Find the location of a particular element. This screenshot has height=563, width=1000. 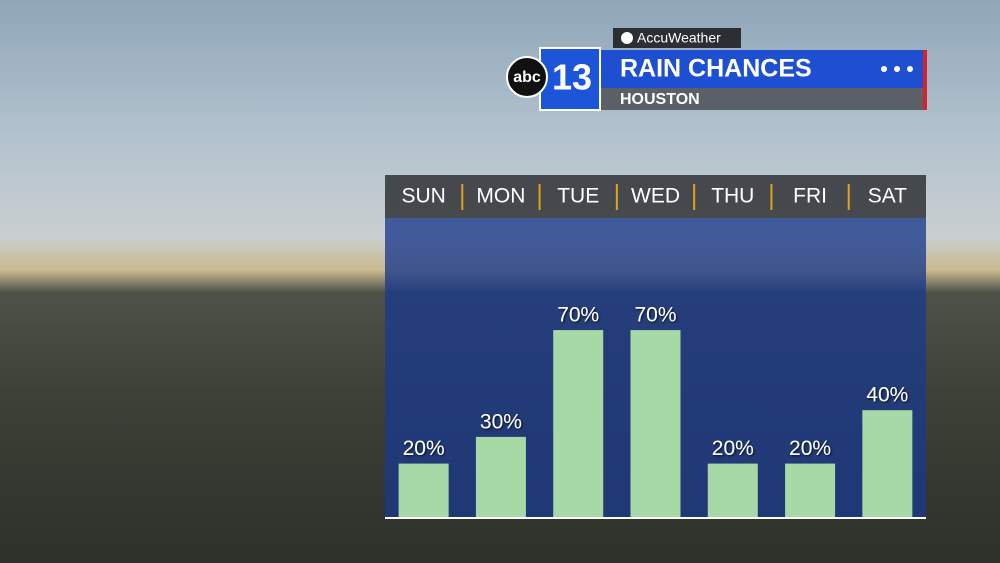

channel-number: 13 is located at coordinates (572, 77).